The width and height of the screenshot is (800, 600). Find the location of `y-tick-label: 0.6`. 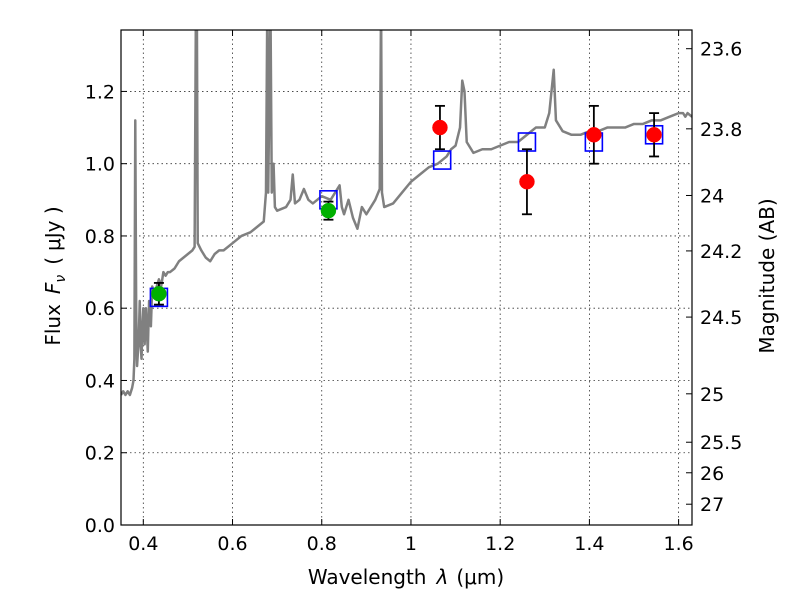

y-tick-label: 0.6 is located at coordinates (100, 309).